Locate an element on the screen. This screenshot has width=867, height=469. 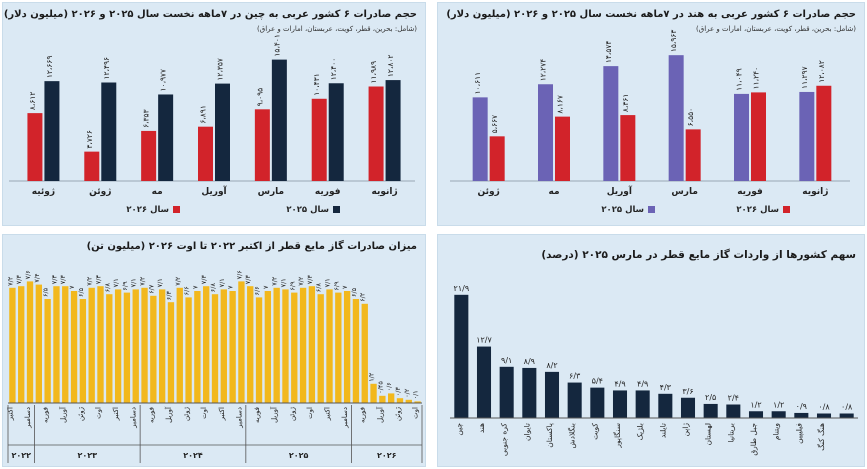
china-legend-swatch is located at coordinates (336, 209).